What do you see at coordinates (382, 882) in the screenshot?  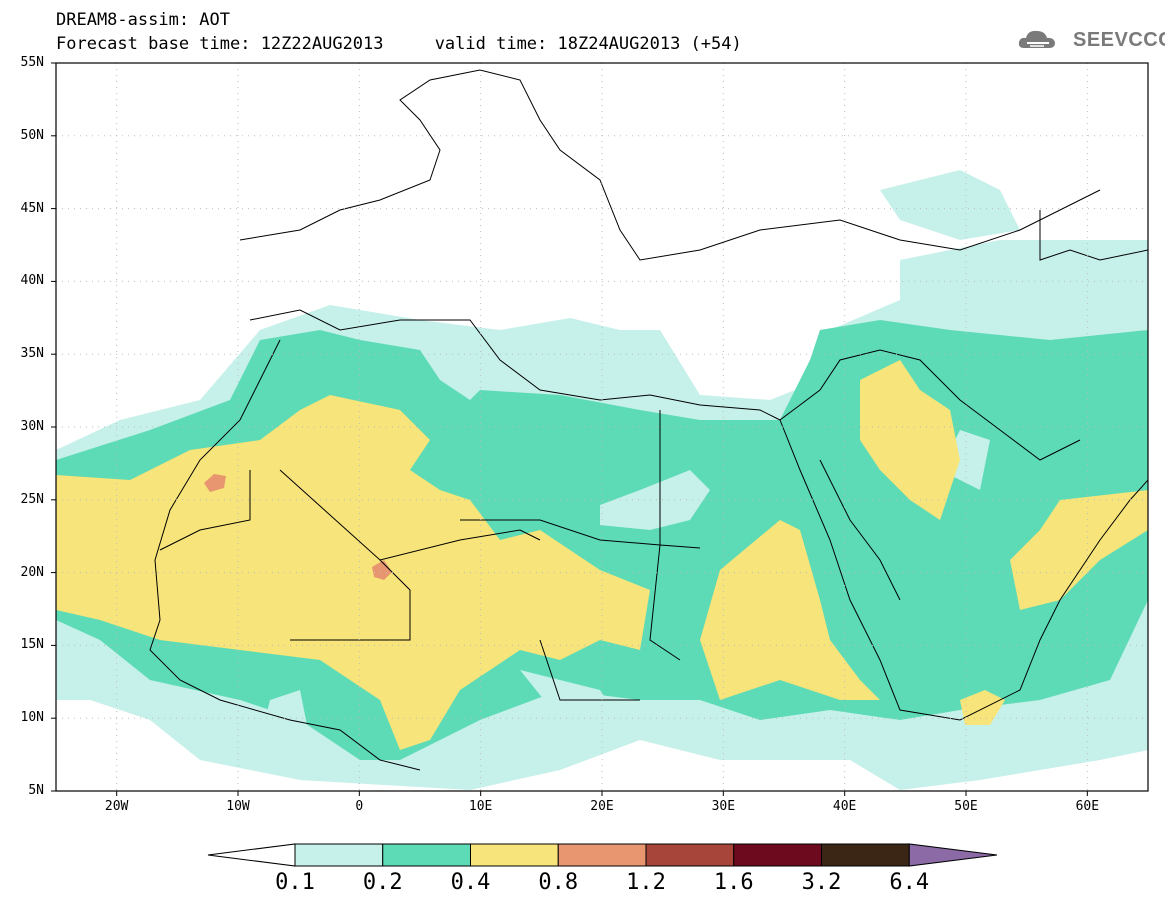 I see `colorbar-label: 0.2` at bounding box center [382, 882].